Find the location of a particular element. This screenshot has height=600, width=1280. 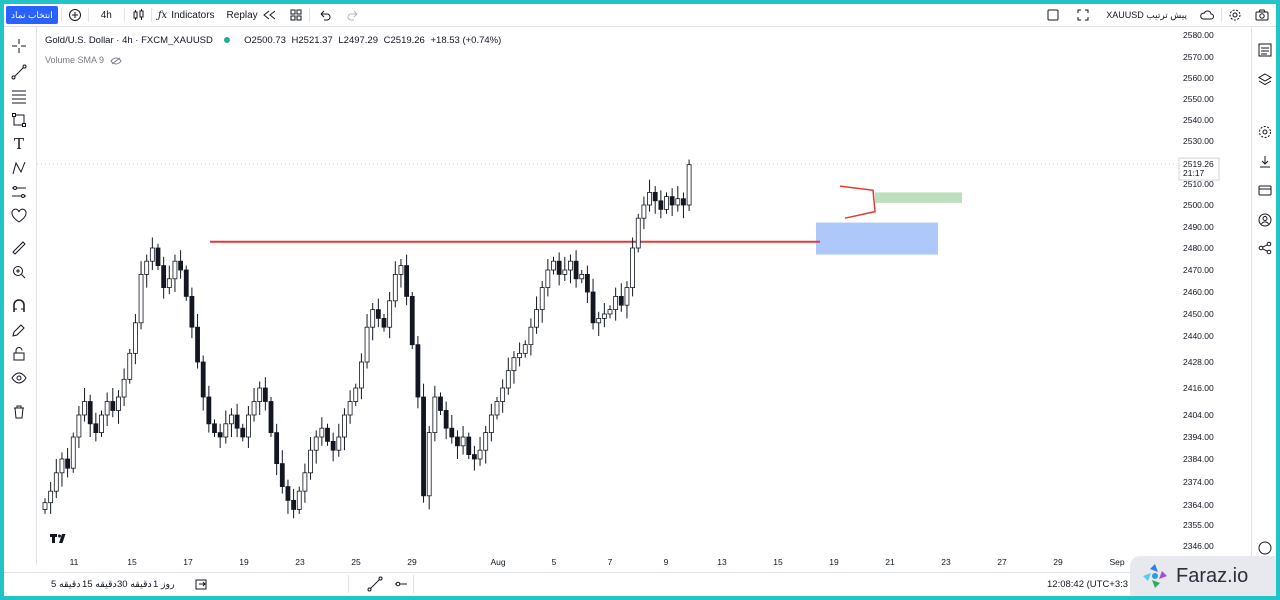

broker-label: XAUUSD پیش ترتیب is located at coordinates (1146, 14).